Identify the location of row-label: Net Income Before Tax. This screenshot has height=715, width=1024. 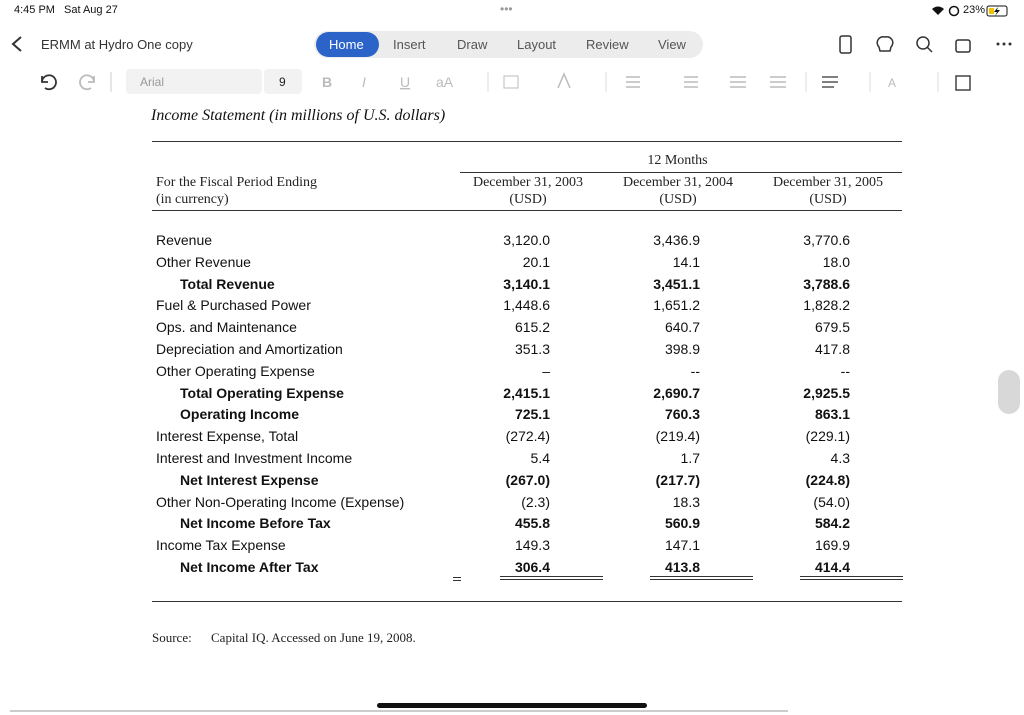
(255, 523).